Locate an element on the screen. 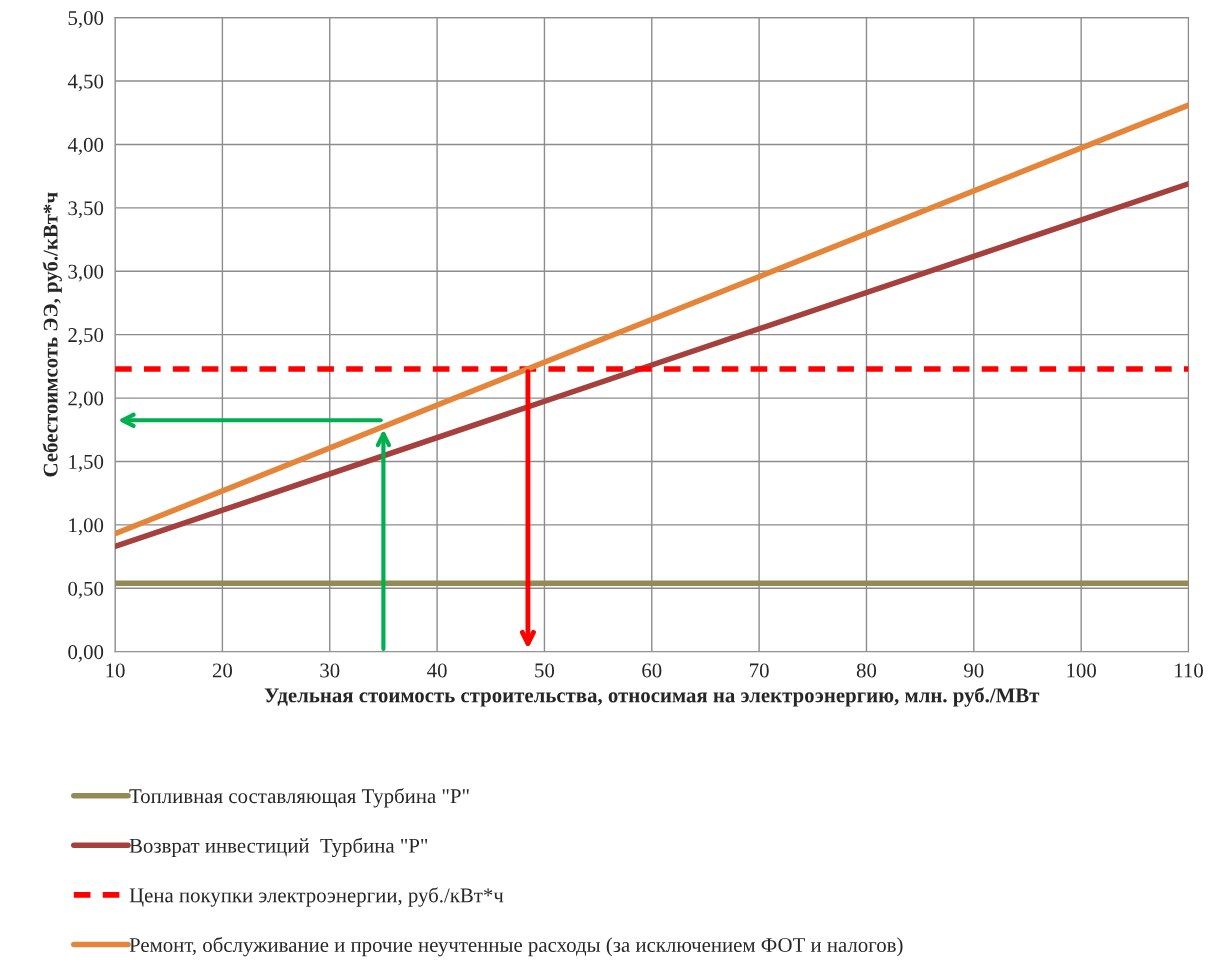  y-axis-title: Себестоимсоть ЭЭ, руб./кВт*ч is located at coordinates (52, 334).